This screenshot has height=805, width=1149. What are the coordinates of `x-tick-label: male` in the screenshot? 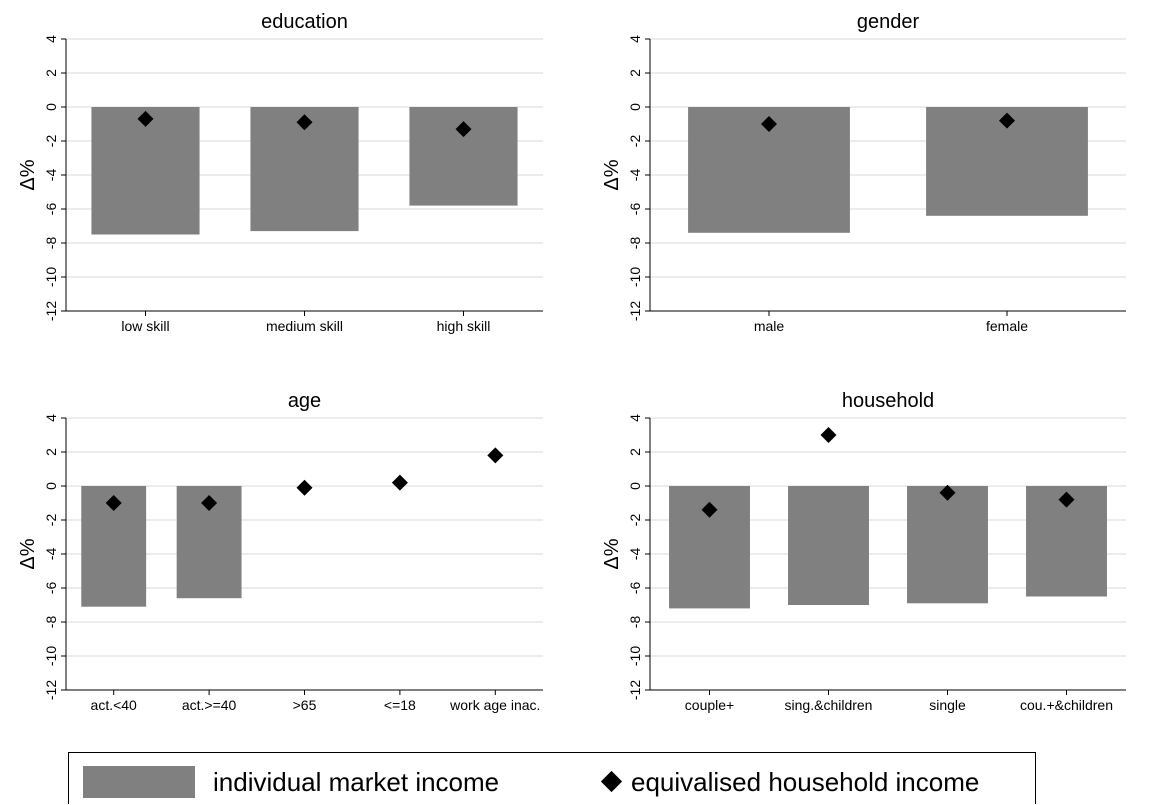 It's located at (769, 326).